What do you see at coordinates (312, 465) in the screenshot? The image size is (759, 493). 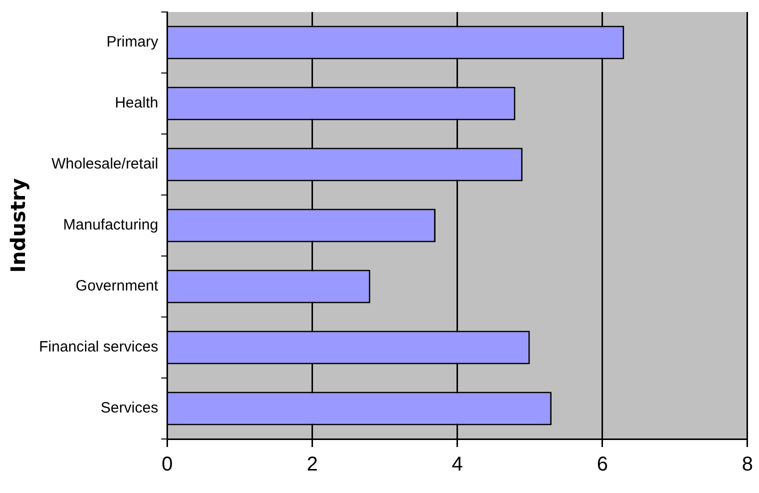 I see `x-tick-label: 2` at bounding box center [312, 465].